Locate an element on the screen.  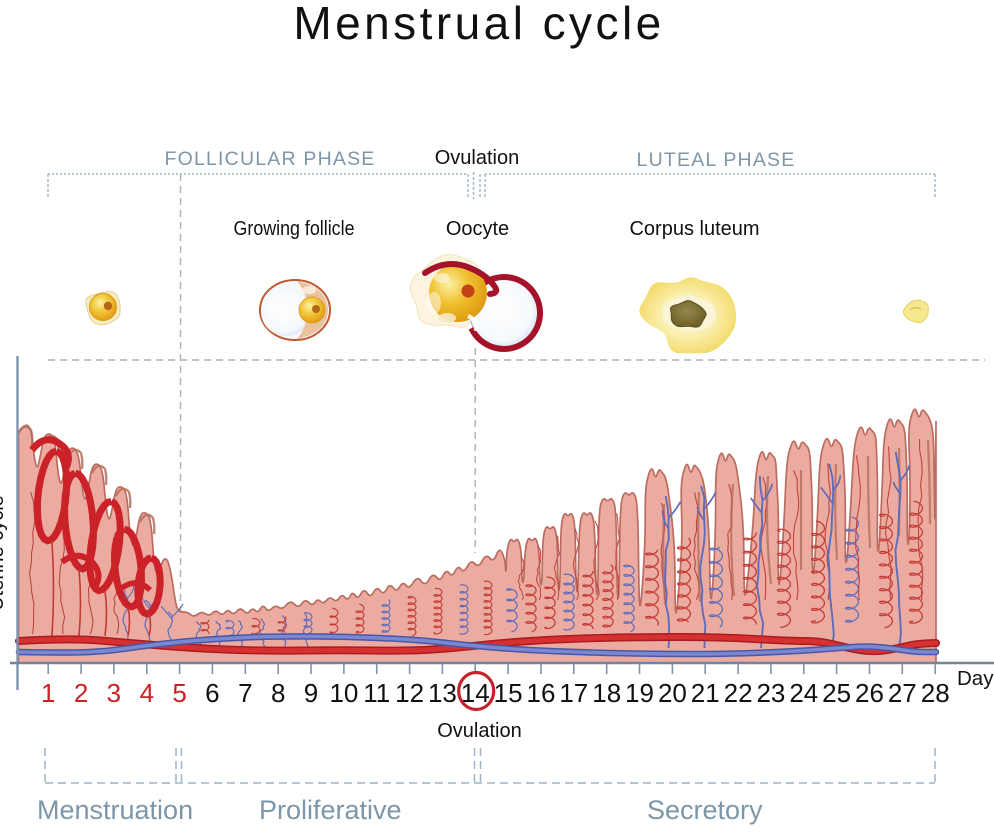
svg-text: 13 is located at coordinates (442, 693).